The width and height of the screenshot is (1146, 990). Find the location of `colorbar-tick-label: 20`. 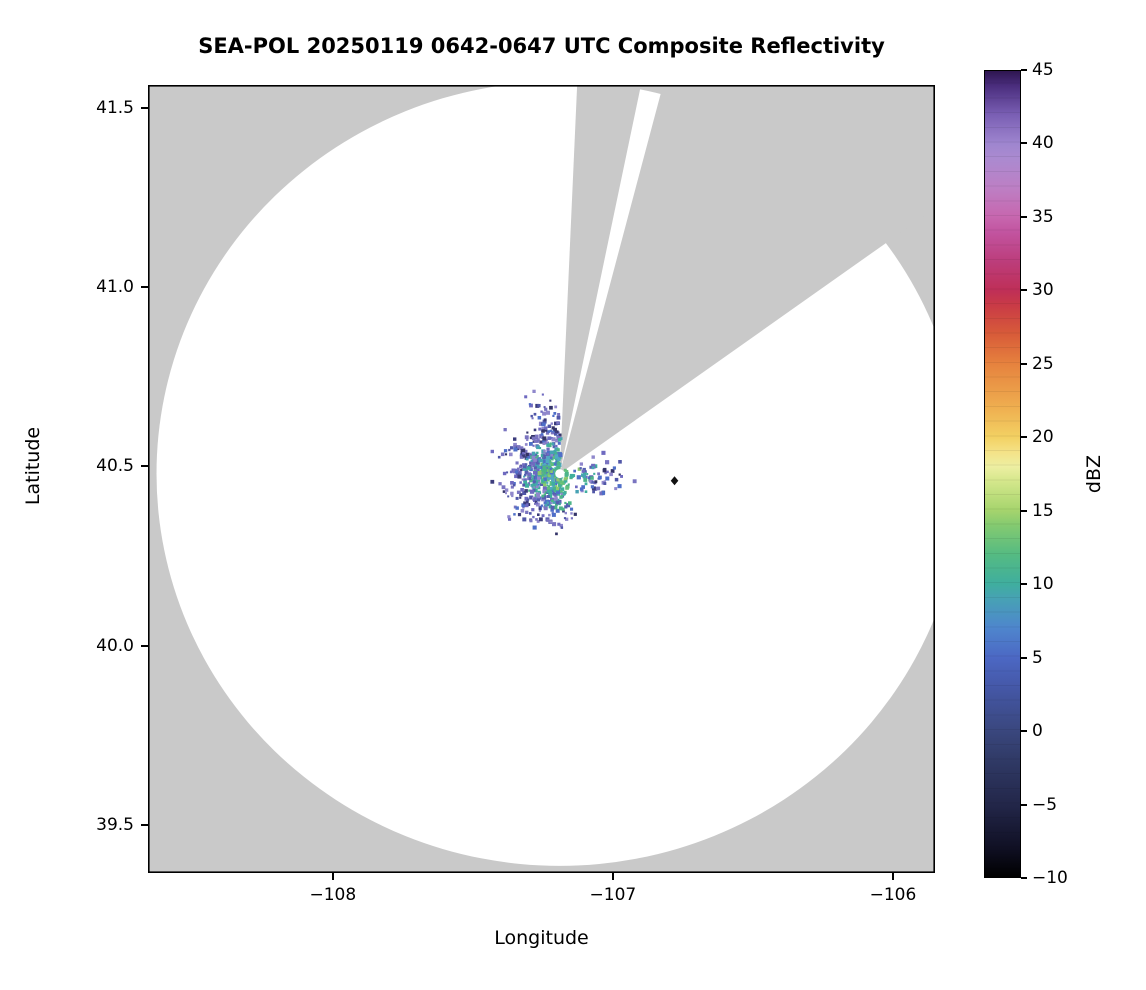

colorbar-tick-label: 20 is located at coordinates (1043, 437).